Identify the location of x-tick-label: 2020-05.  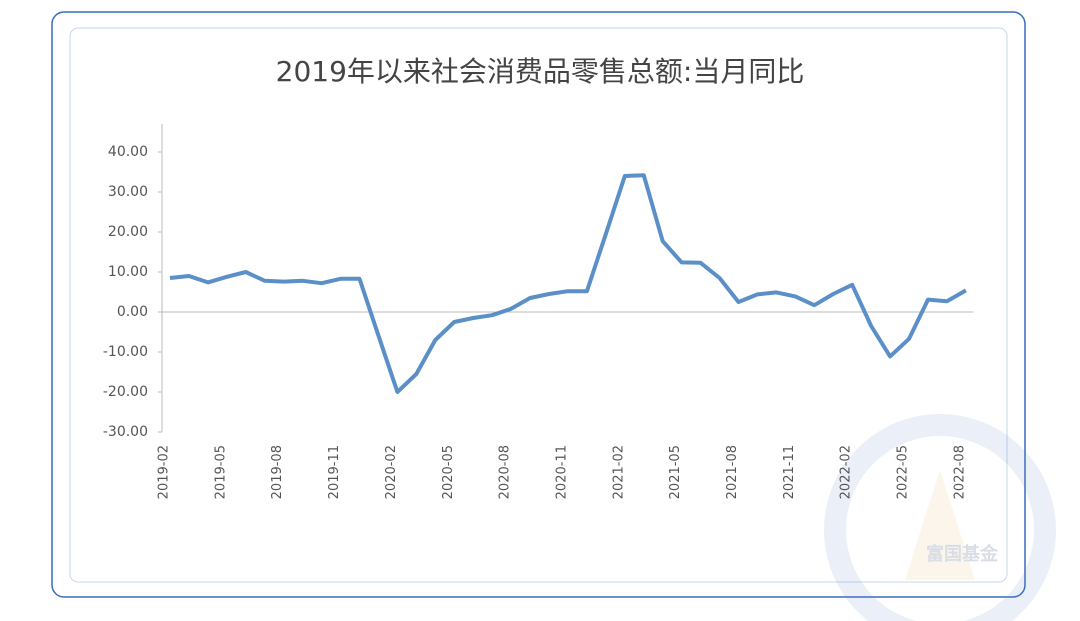
(448, 472).